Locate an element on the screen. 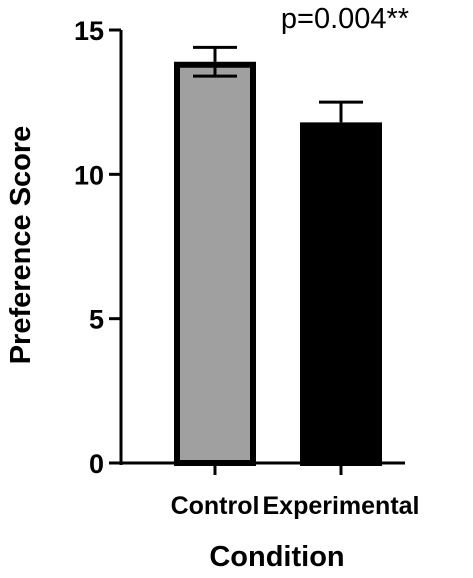  bar-experimental is located at coordinates (341, 294).